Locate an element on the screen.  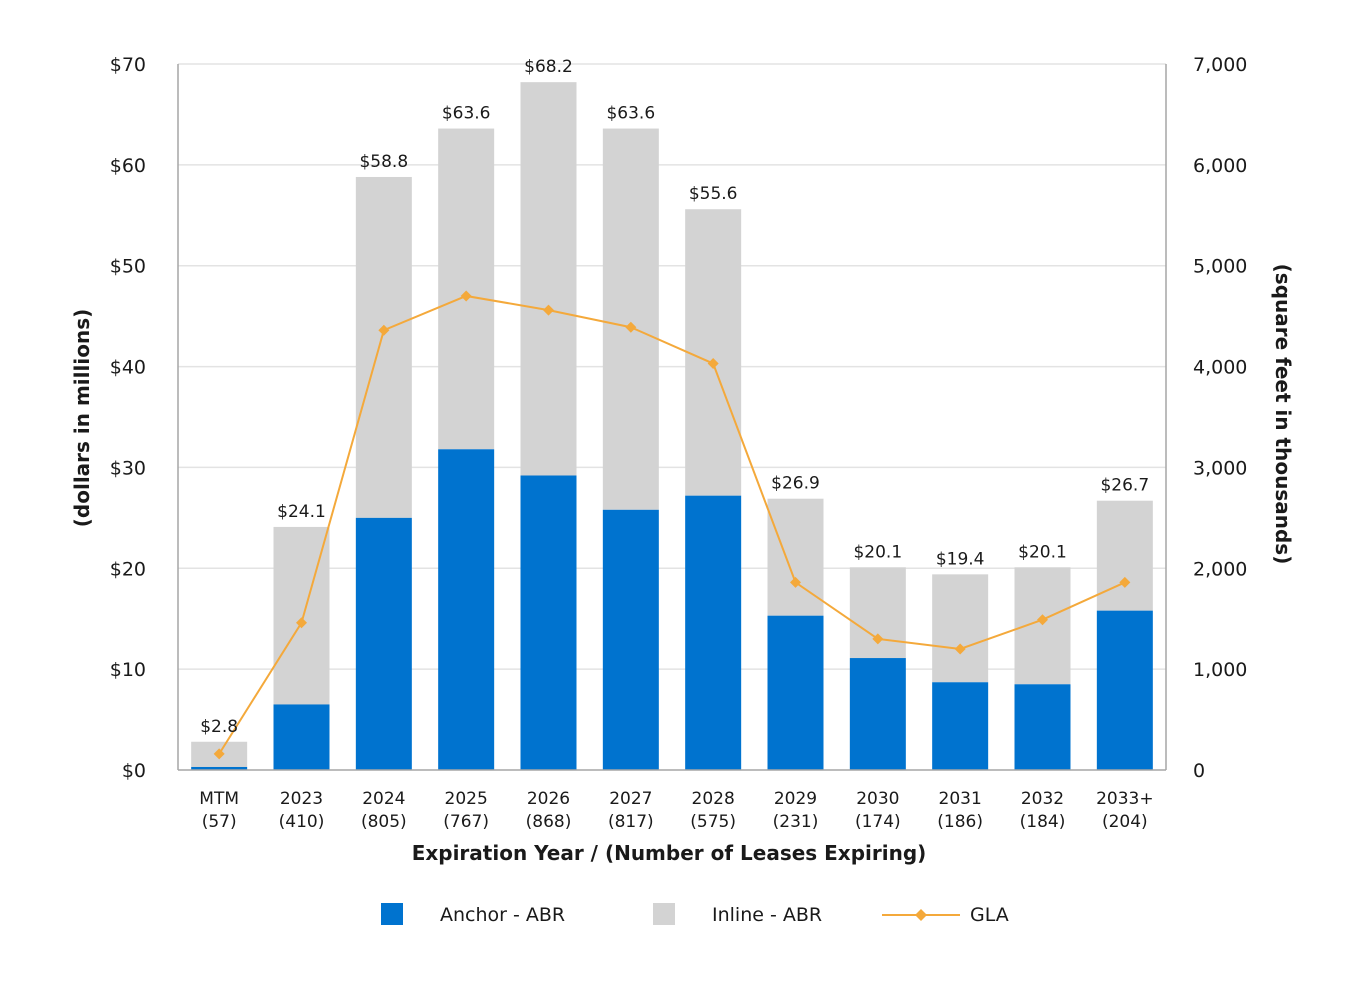
x-tick-count-label: (575) is located at coordinates (713, 822).